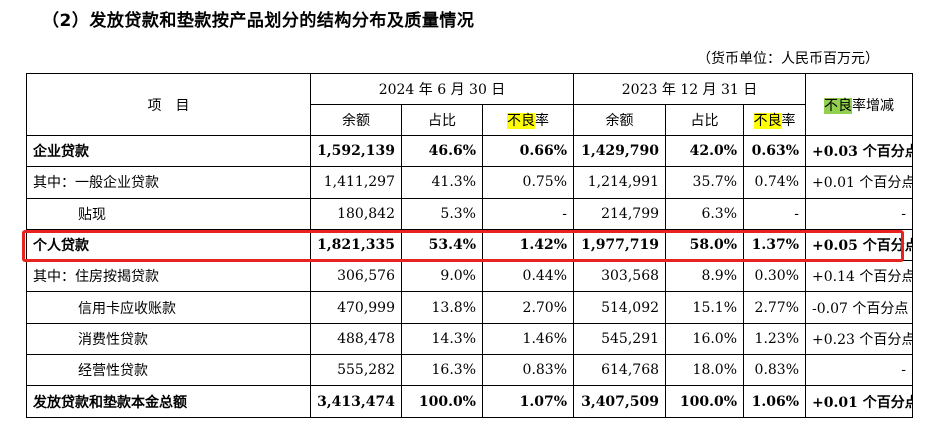 The height and width of the screenshot is (435, 931). I want to click on cell-npl-change: +0.03 个百分点, so click(859, 151).